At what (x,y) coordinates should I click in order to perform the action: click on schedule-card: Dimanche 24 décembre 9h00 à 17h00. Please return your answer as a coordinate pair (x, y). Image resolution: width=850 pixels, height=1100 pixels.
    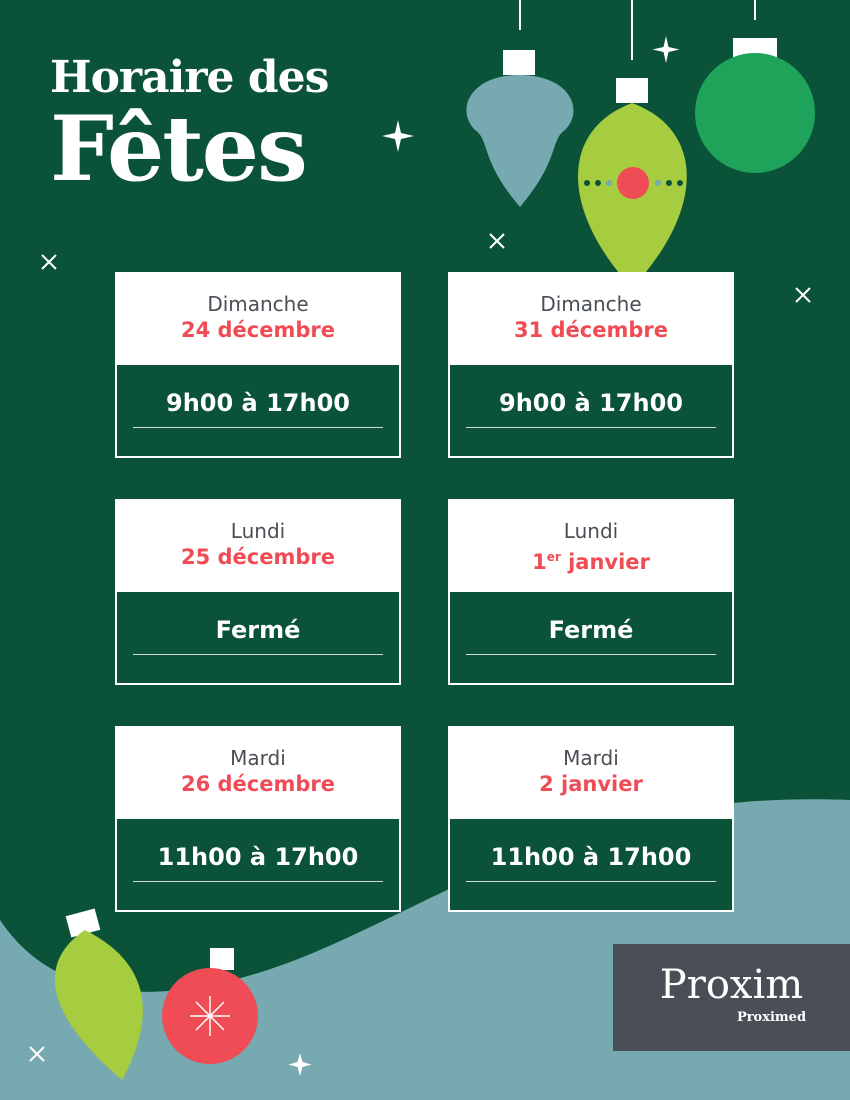
    Looking at the image, I should click on (258, 365).